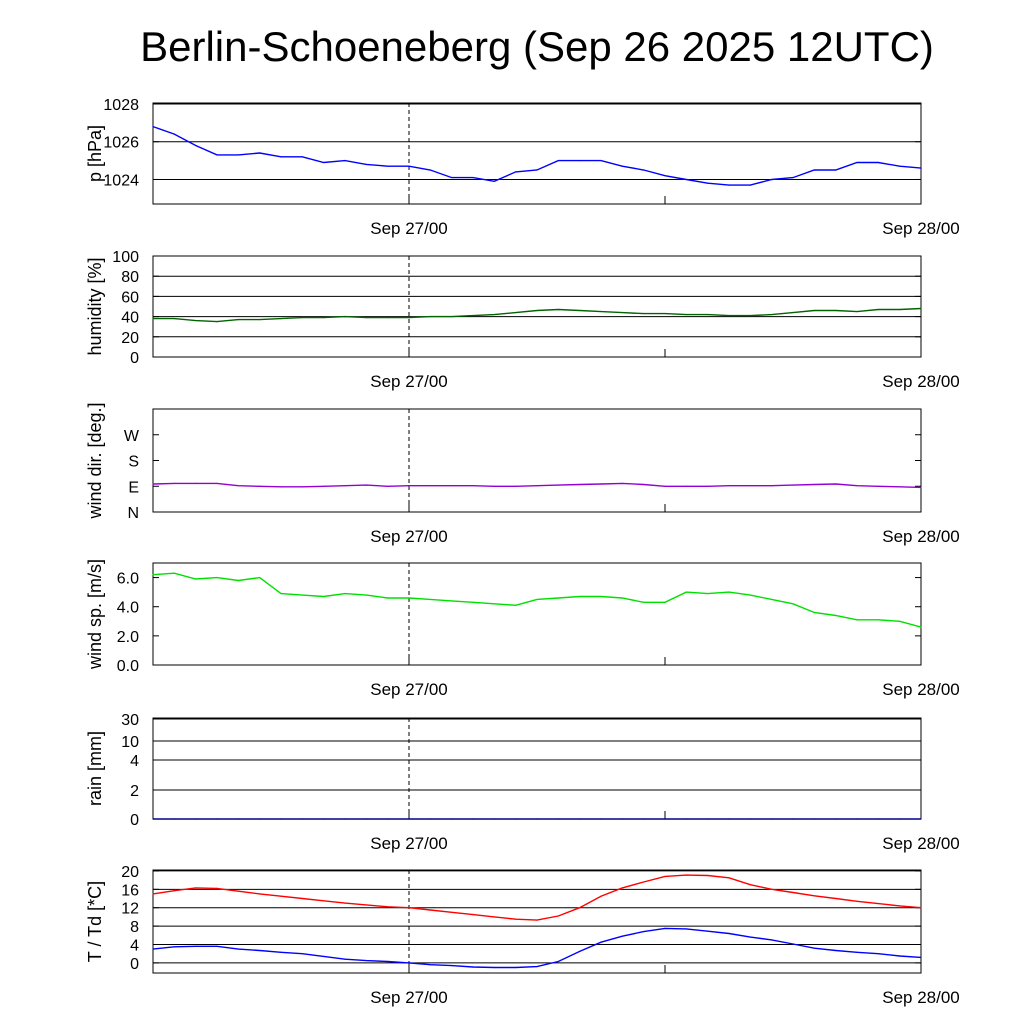 This screenshot has width=1024, height=1024. I want to click on y-tick-label: 0.0, so click(128, 666).